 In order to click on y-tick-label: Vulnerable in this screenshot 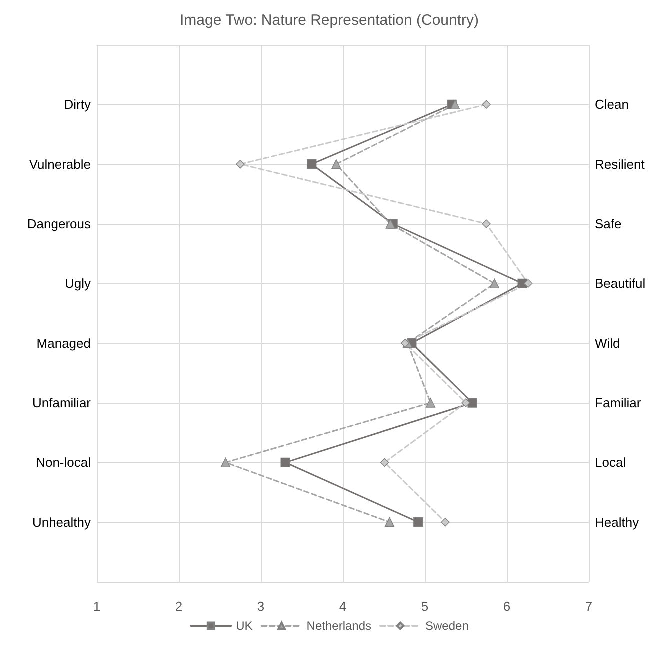, I will do `click(60, 164)`.